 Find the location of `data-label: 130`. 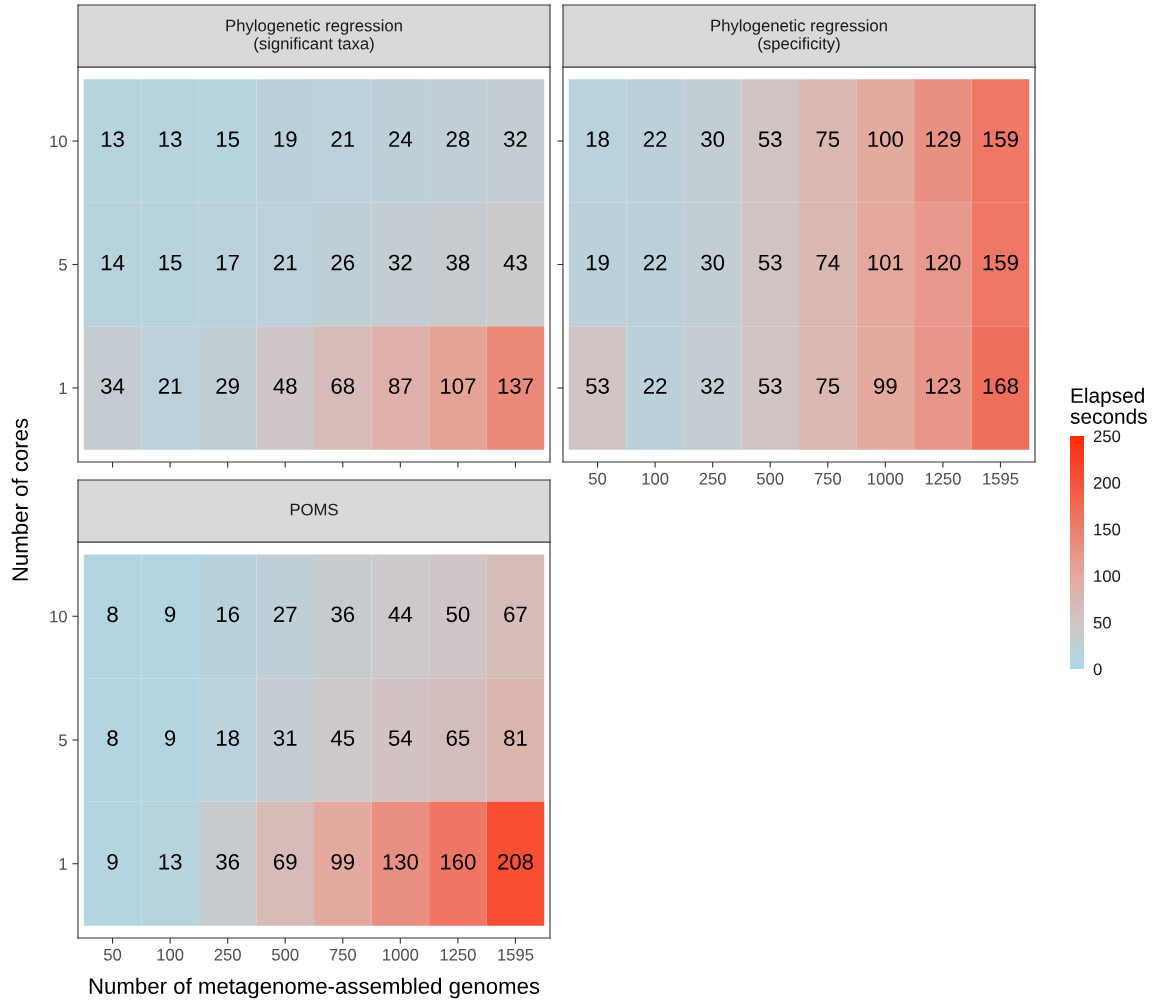

data-label: 130 is located at coordinates (401, 861).